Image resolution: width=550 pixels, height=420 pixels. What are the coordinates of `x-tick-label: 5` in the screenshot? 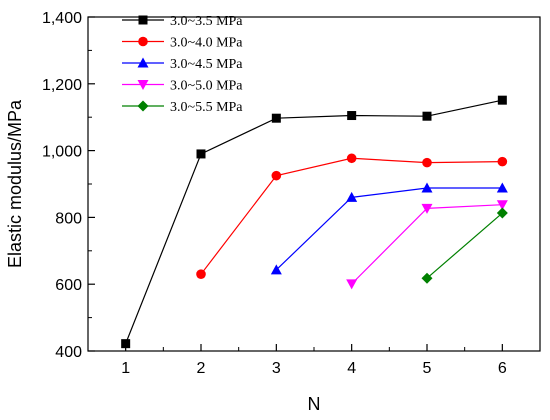 It's located at (427, 368).